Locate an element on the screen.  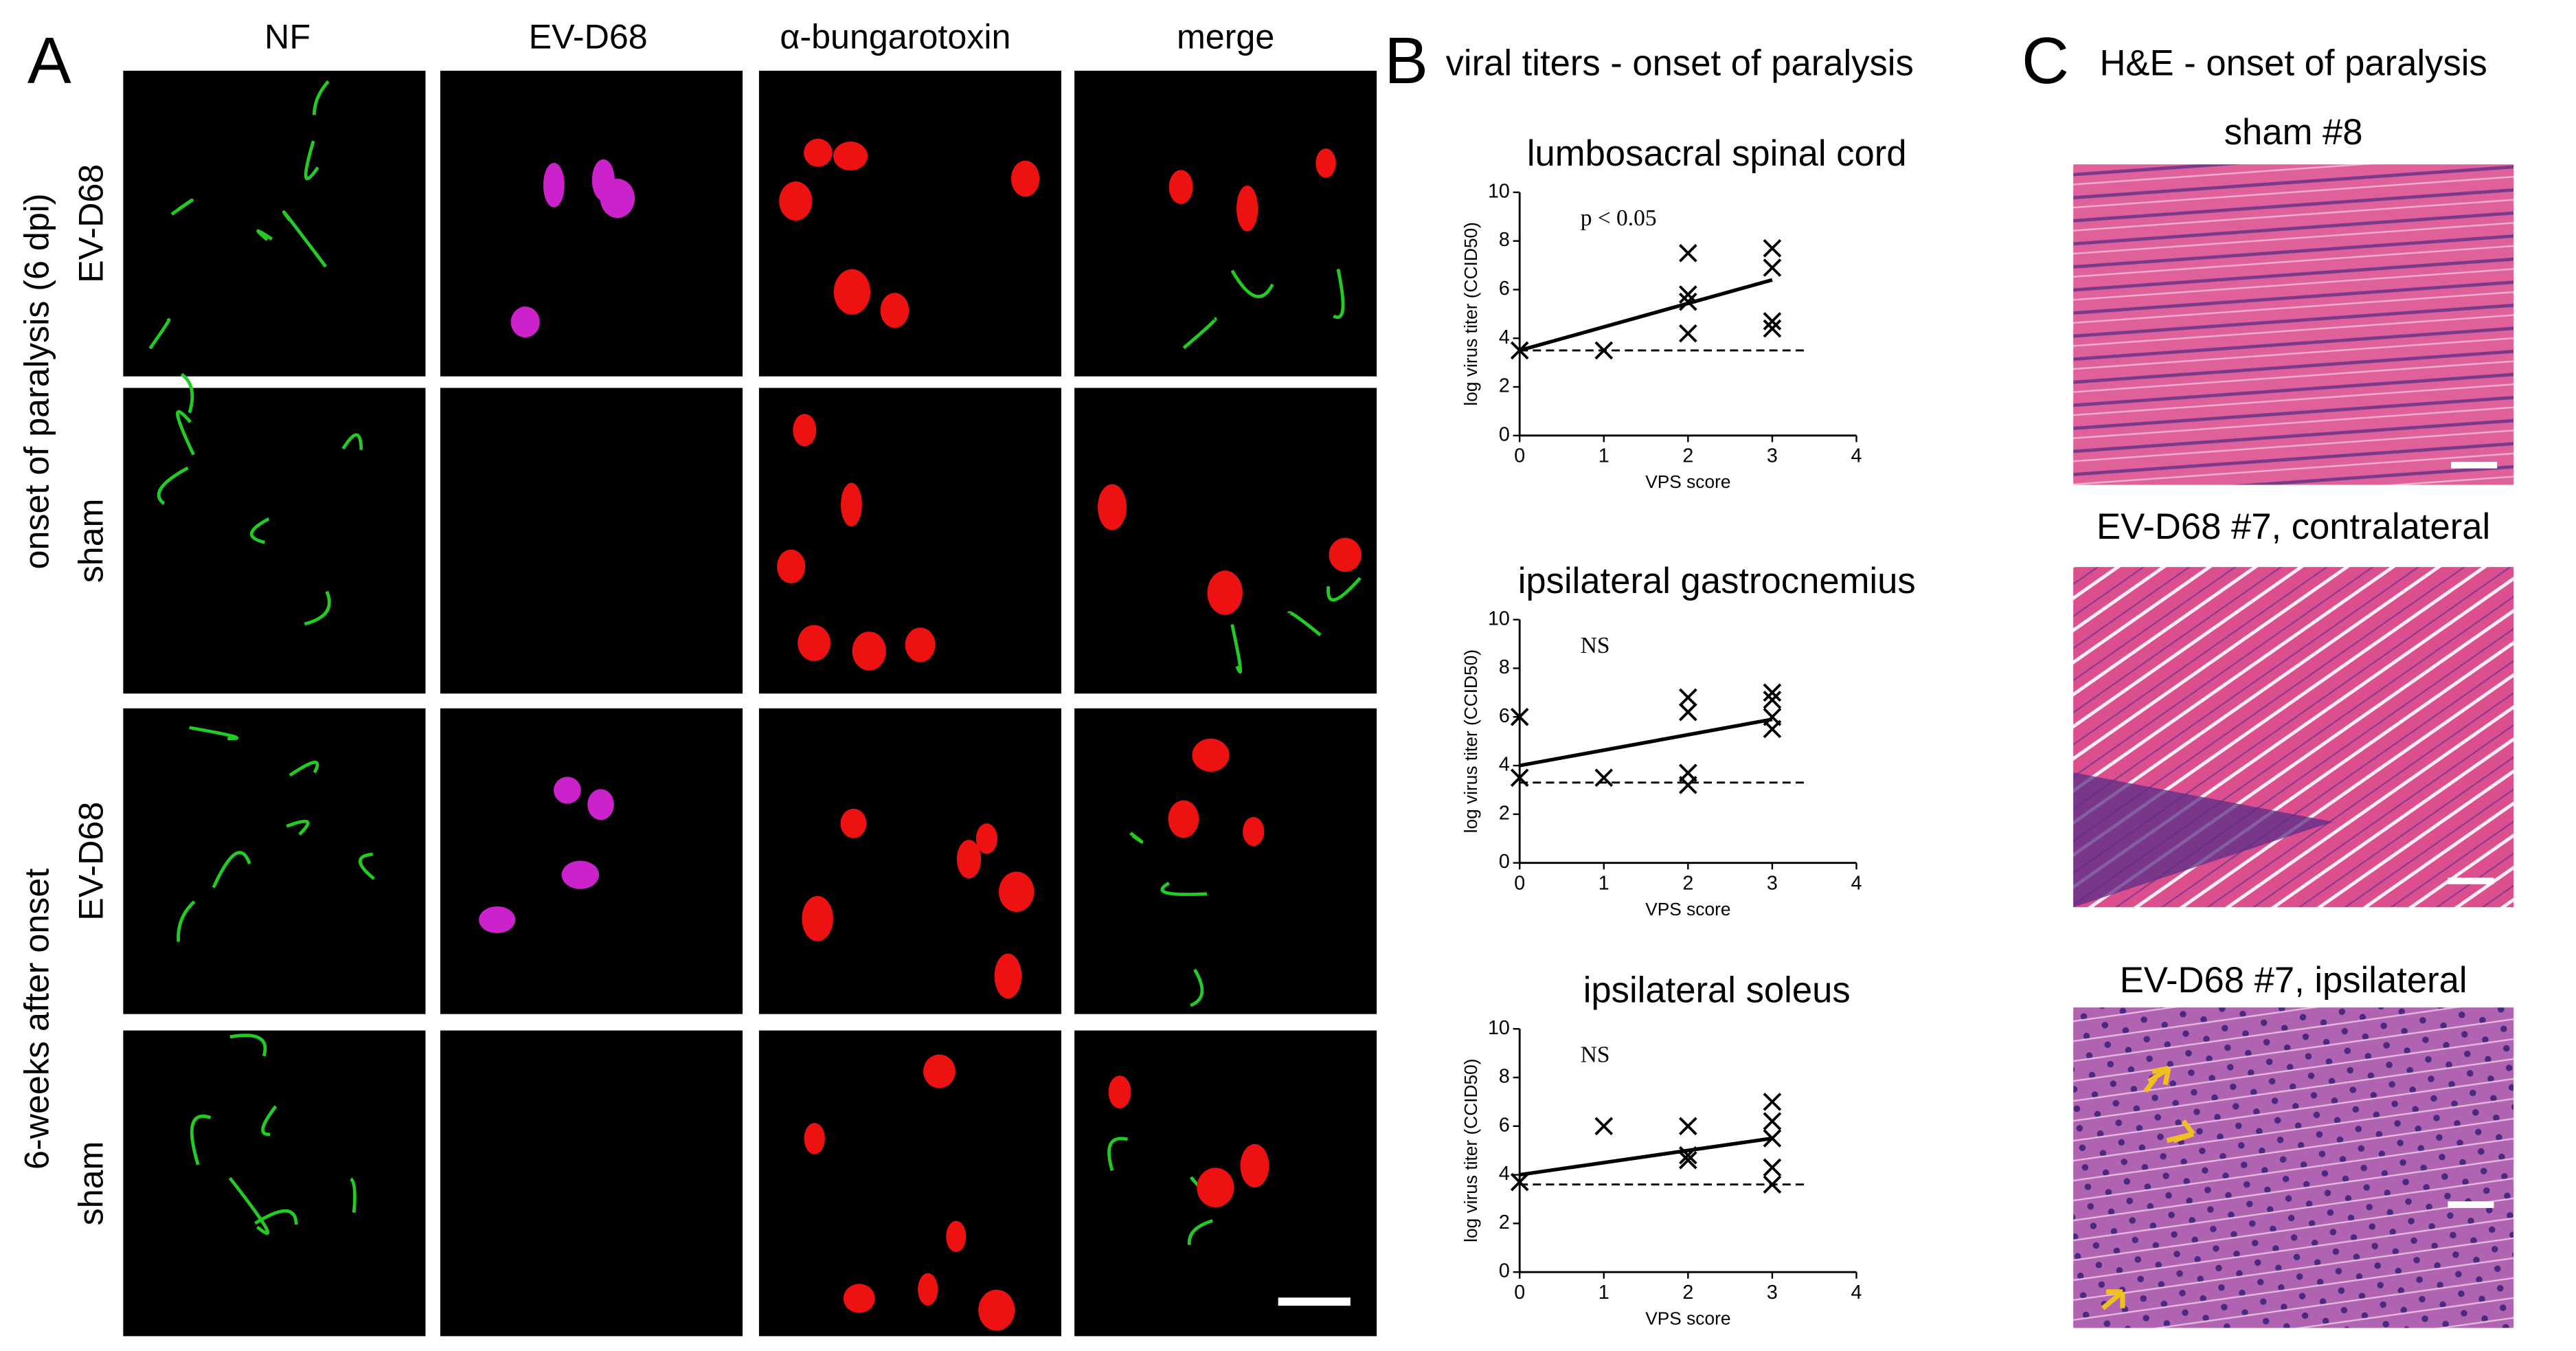
x-tick-label: 2 is located at coordinates (1687, 456).